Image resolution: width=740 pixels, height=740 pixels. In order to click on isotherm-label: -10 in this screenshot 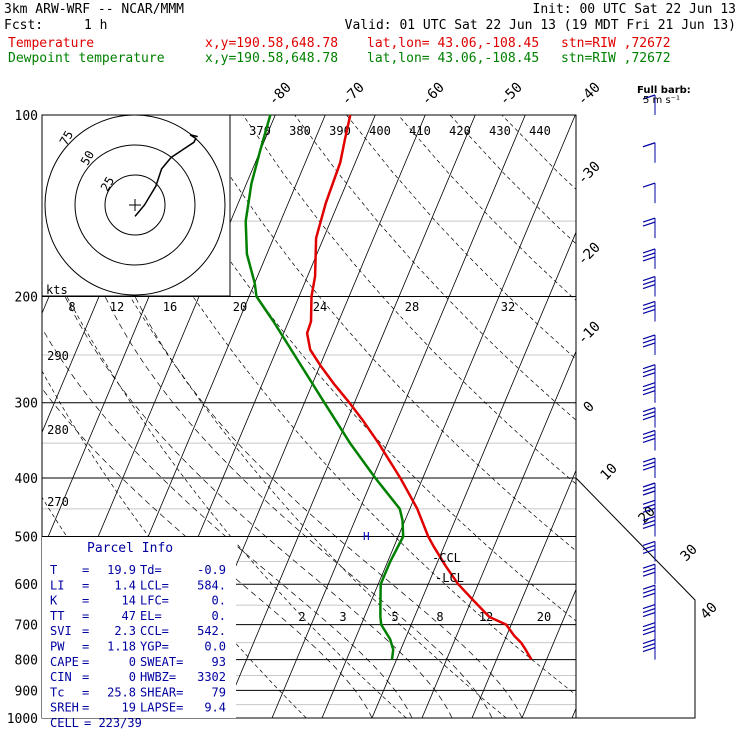, I will do `click(589, 333)`.